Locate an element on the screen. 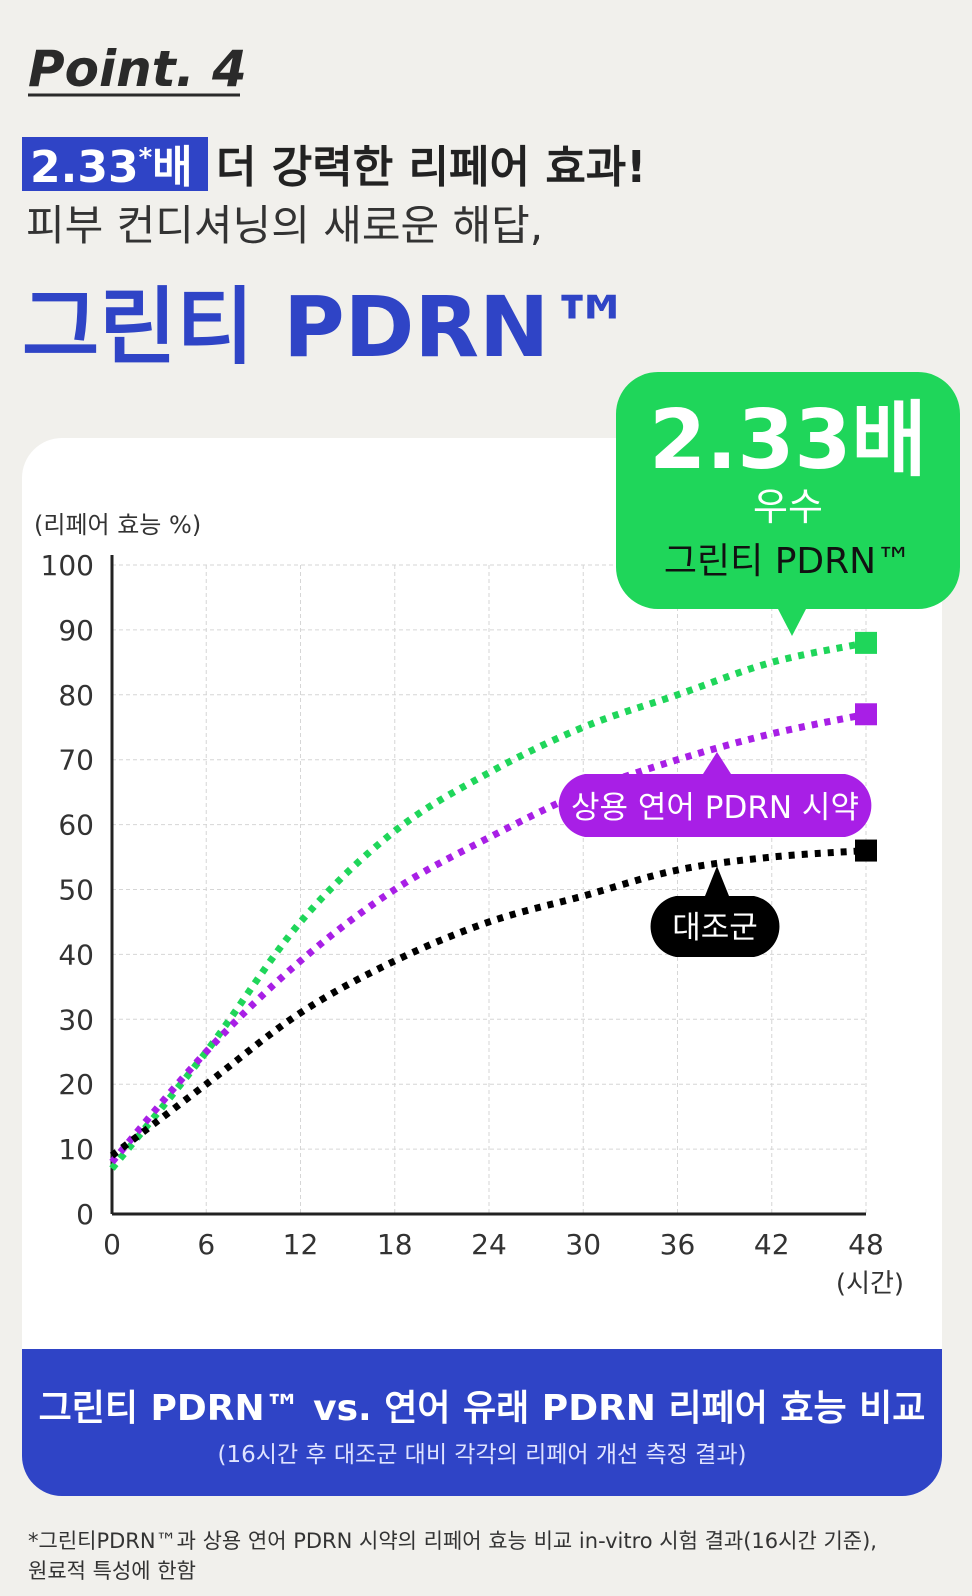  caption-banner is located at coordinates (482, 1422).